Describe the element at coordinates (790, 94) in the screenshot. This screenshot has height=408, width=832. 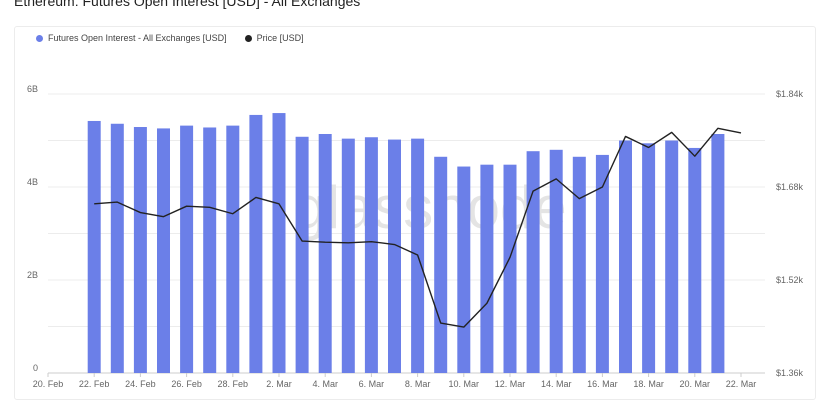
I see `y-right-tick-label: $1.84k` at that location.